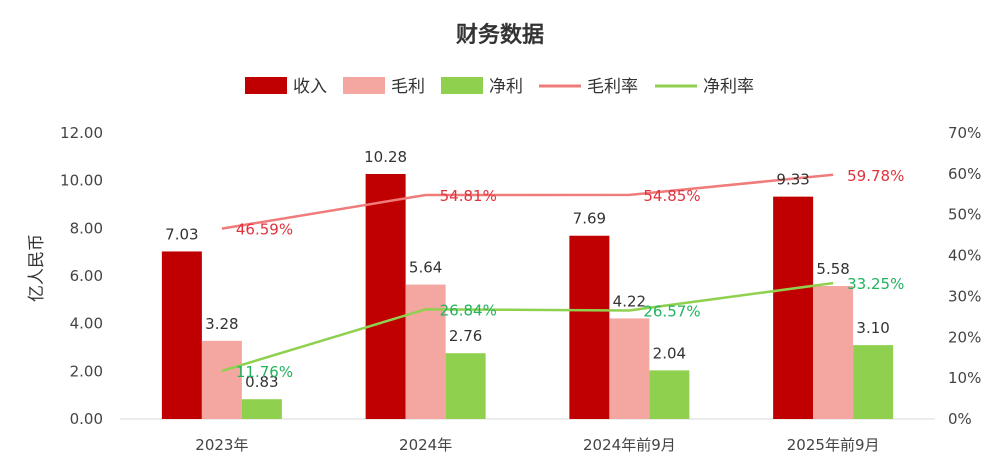  Describe the element at coordinates (506, 87) in the screenshot. I see `legend-item-label: 净利` at that location.